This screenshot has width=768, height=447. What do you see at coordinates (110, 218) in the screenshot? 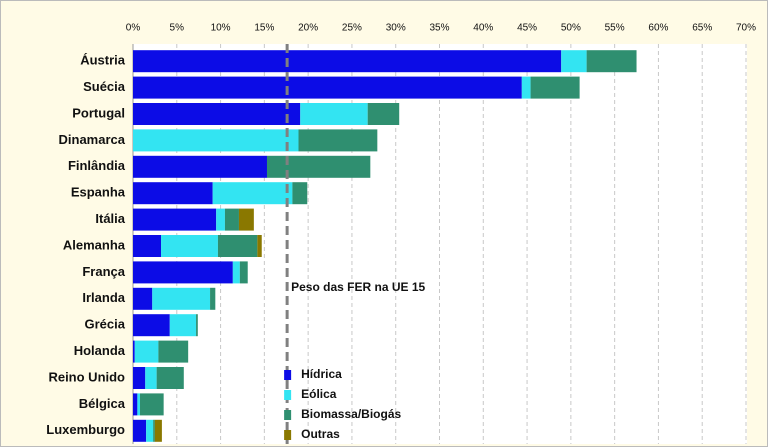
I see `y-tick-label: Itália` at bounding box center [110, 218].